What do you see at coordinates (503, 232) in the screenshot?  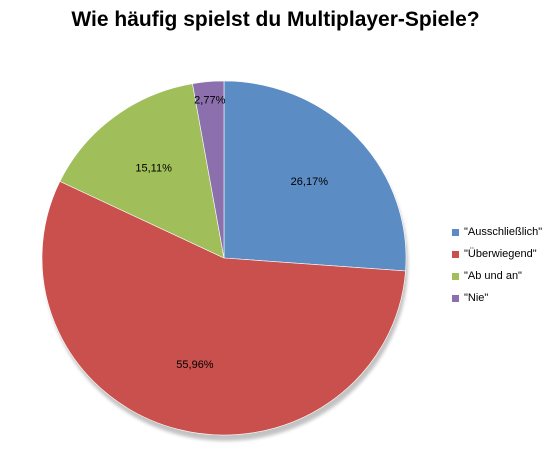 I see `legend-label-0: "Ausschließlich"` at bounding box center [503, 232].